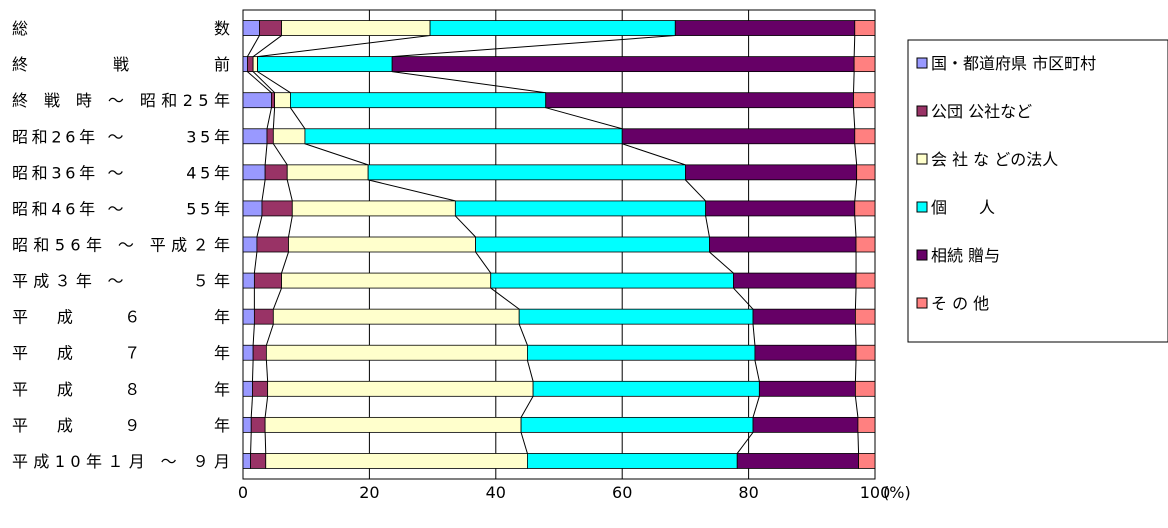  What do you see at coordinates (121, 208) in the screenshot?
I see `category-label: 昭和46年 ～ 55年` at bounding box center [121, 208].